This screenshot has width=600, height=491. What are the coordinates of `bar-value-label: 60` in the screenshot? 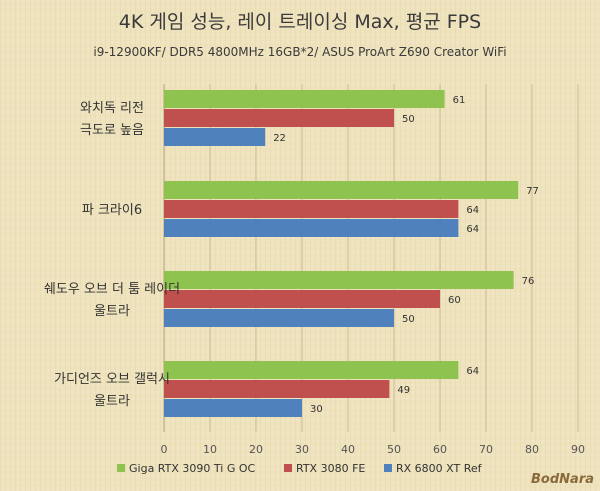 It's located at (454, 300).